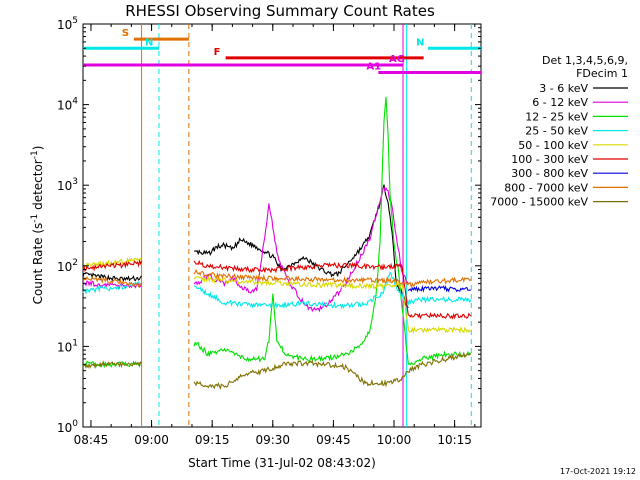 Image resolution: width=640 pixels, height=480 pixels. I want to click on y-tick-label-2: 10², so click(67, 266).